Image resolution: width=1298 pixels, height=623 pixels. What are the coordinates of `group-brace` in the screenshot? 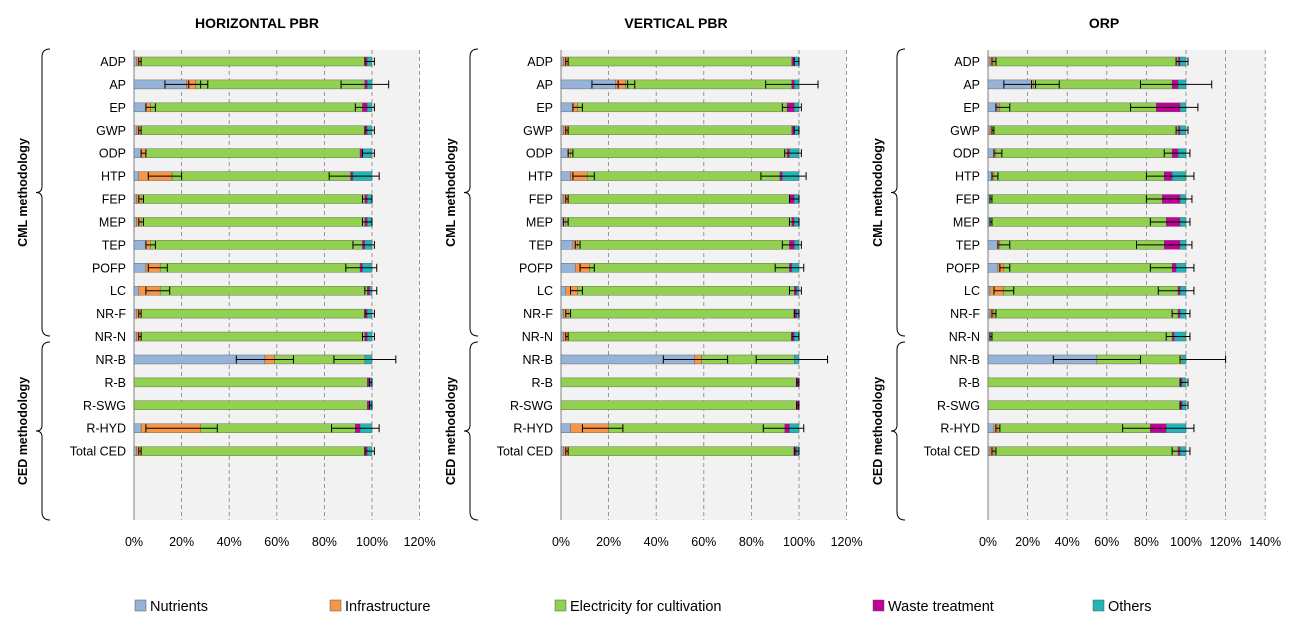 It's located at (43, 431).